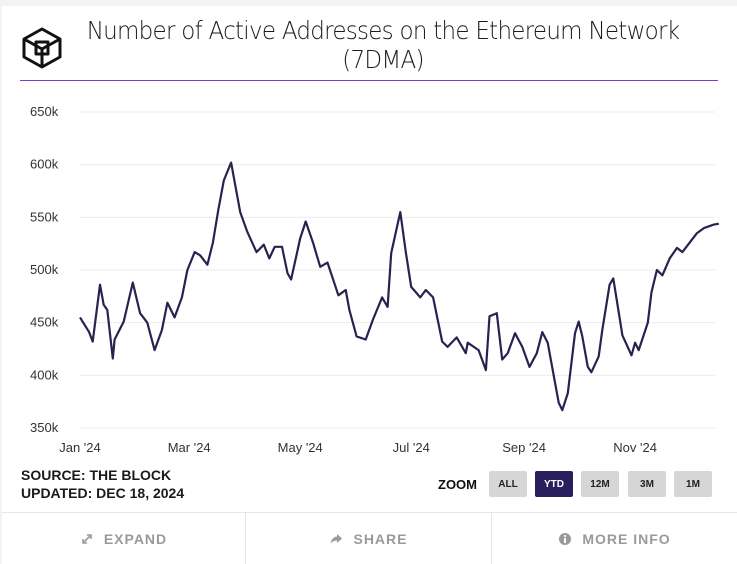 The image size is (737, 564). What do you see at coordinates (87, 538) in the screenshot?
I see `expand-icon` at bounding box center [87, 538].